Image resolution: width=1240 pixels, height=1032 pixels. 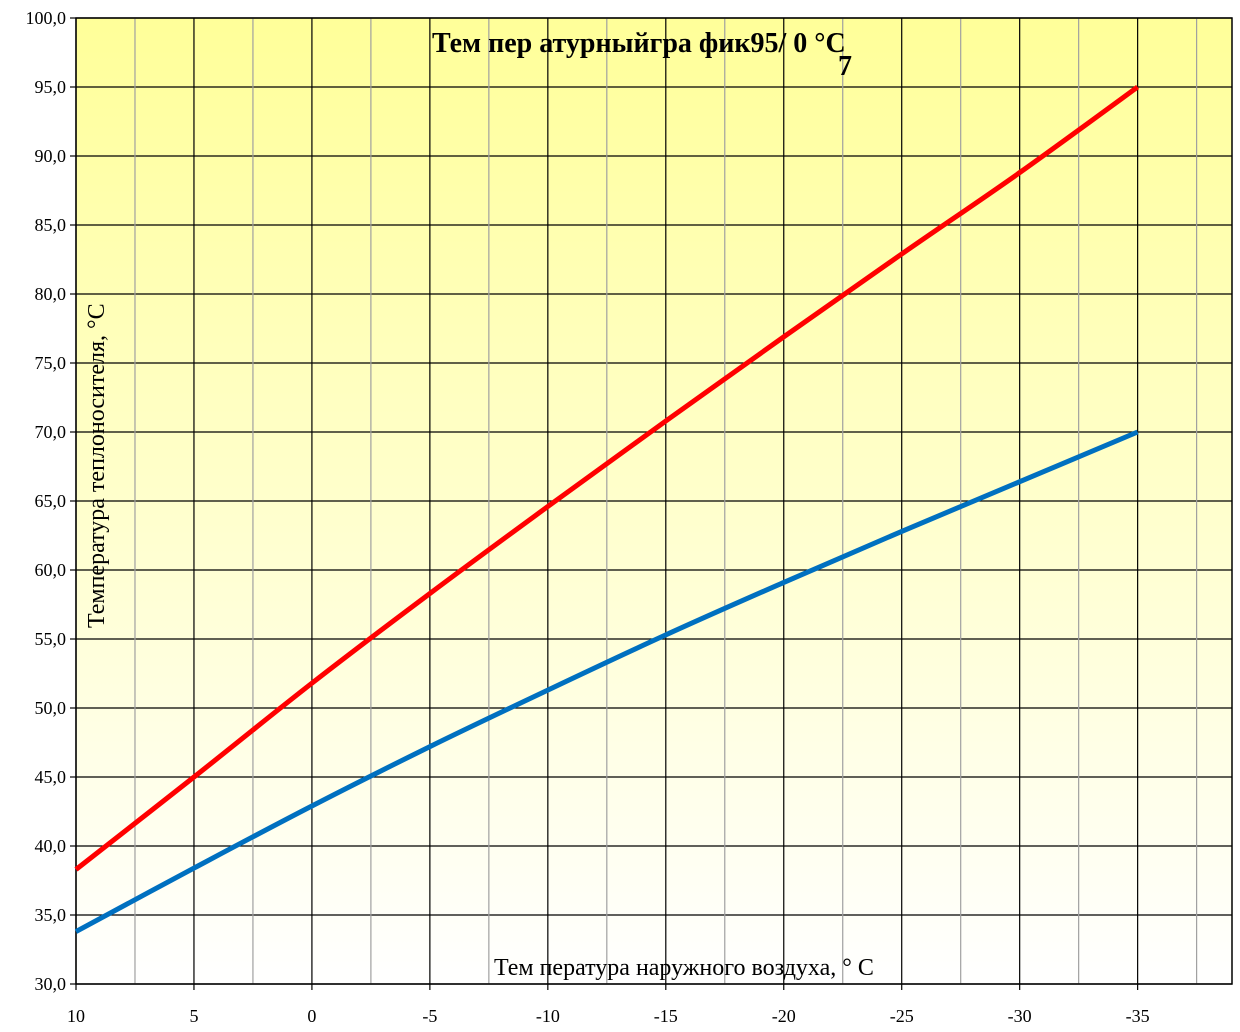 I want to click on x-tick-label: 10, so click(x=76, y=1016).